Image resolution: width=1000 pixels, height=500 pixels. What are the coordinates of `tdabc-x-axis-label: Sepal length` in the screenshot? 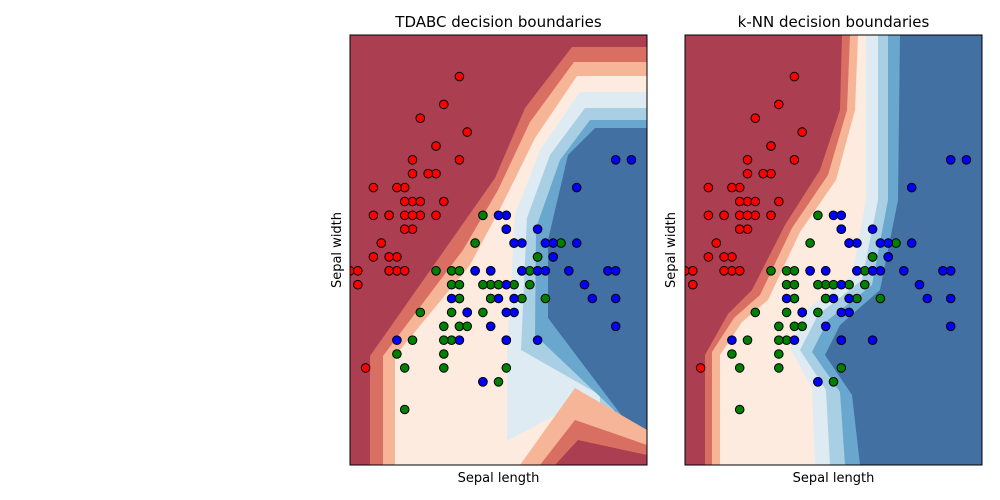 It's located at (499, 478).